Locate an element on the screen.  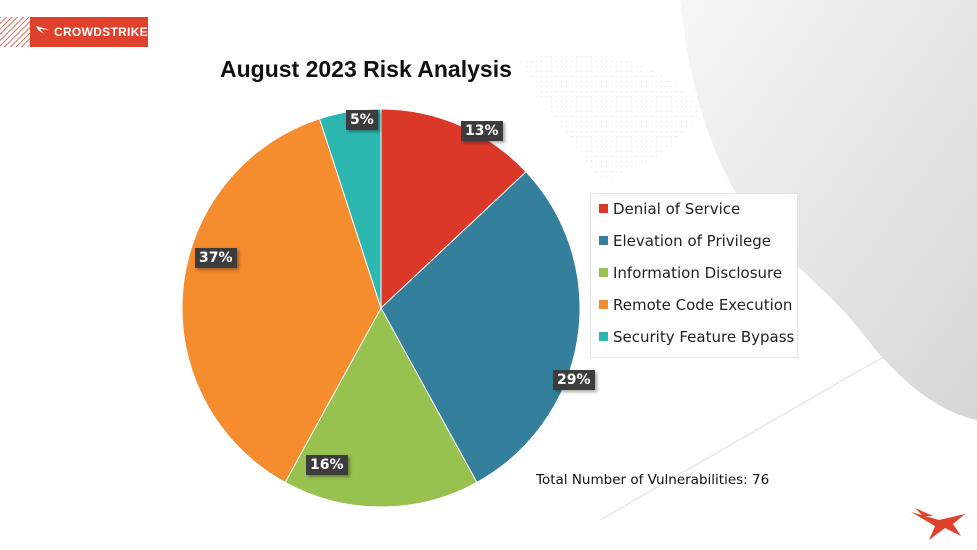
pie-slice-elevation-of-privilege is located at coordinates (480, 327).